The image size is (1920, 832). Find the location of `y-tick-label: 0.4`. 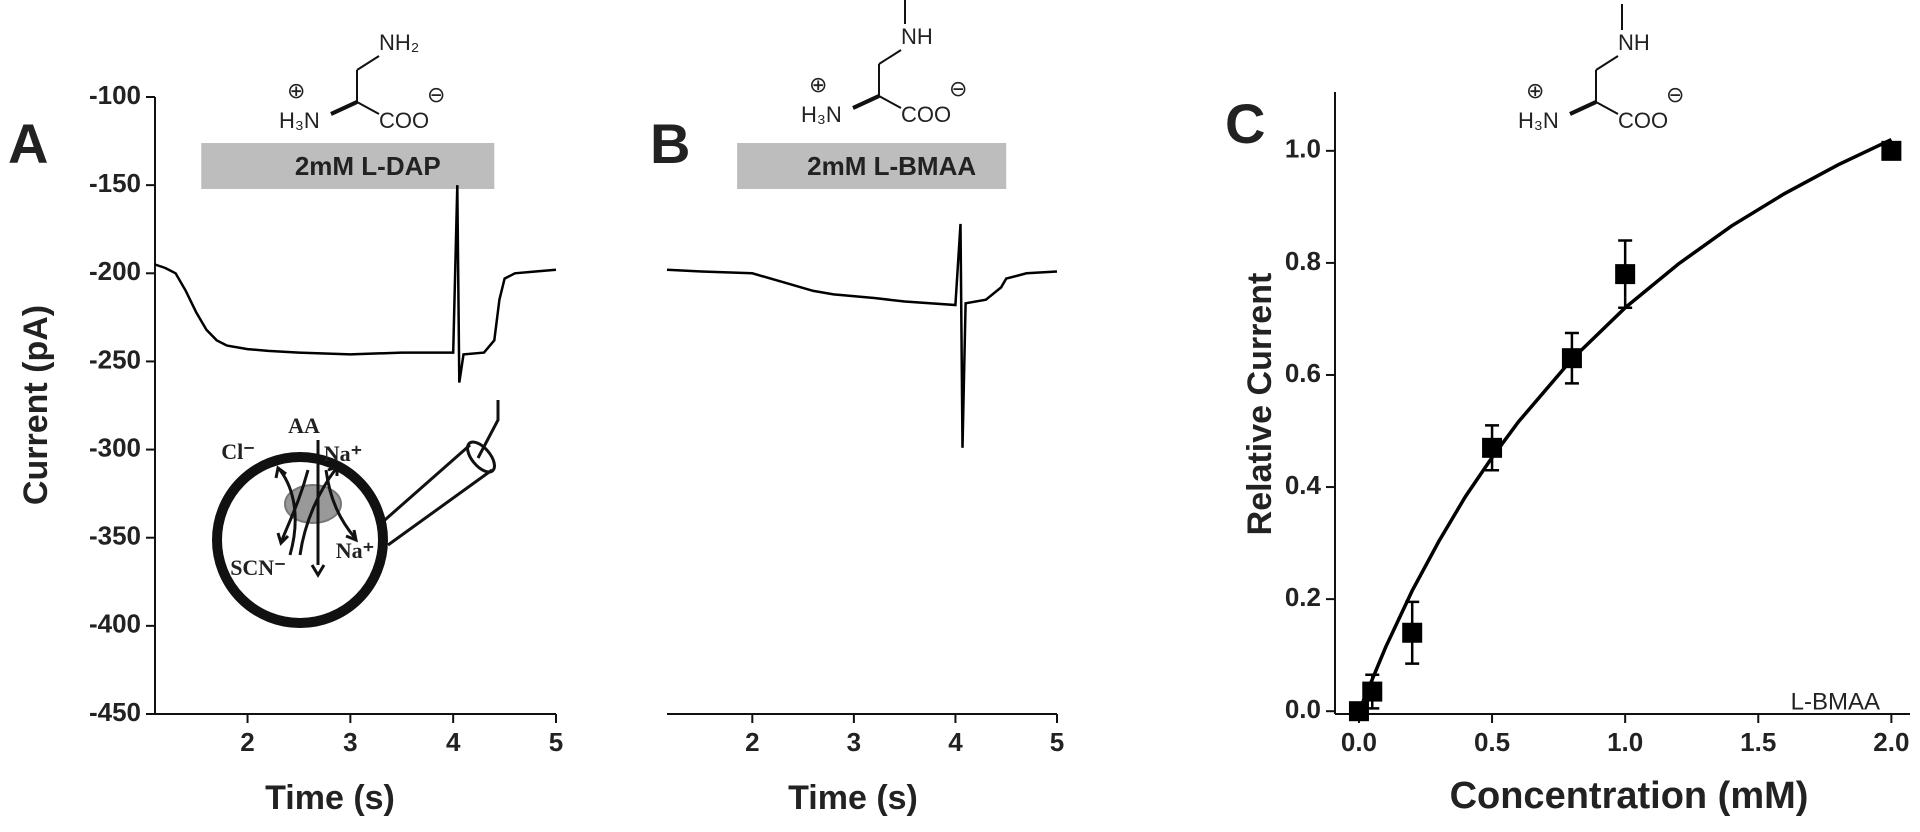

y-tick-label: 0.4 is located at coordinates (1303, 485).